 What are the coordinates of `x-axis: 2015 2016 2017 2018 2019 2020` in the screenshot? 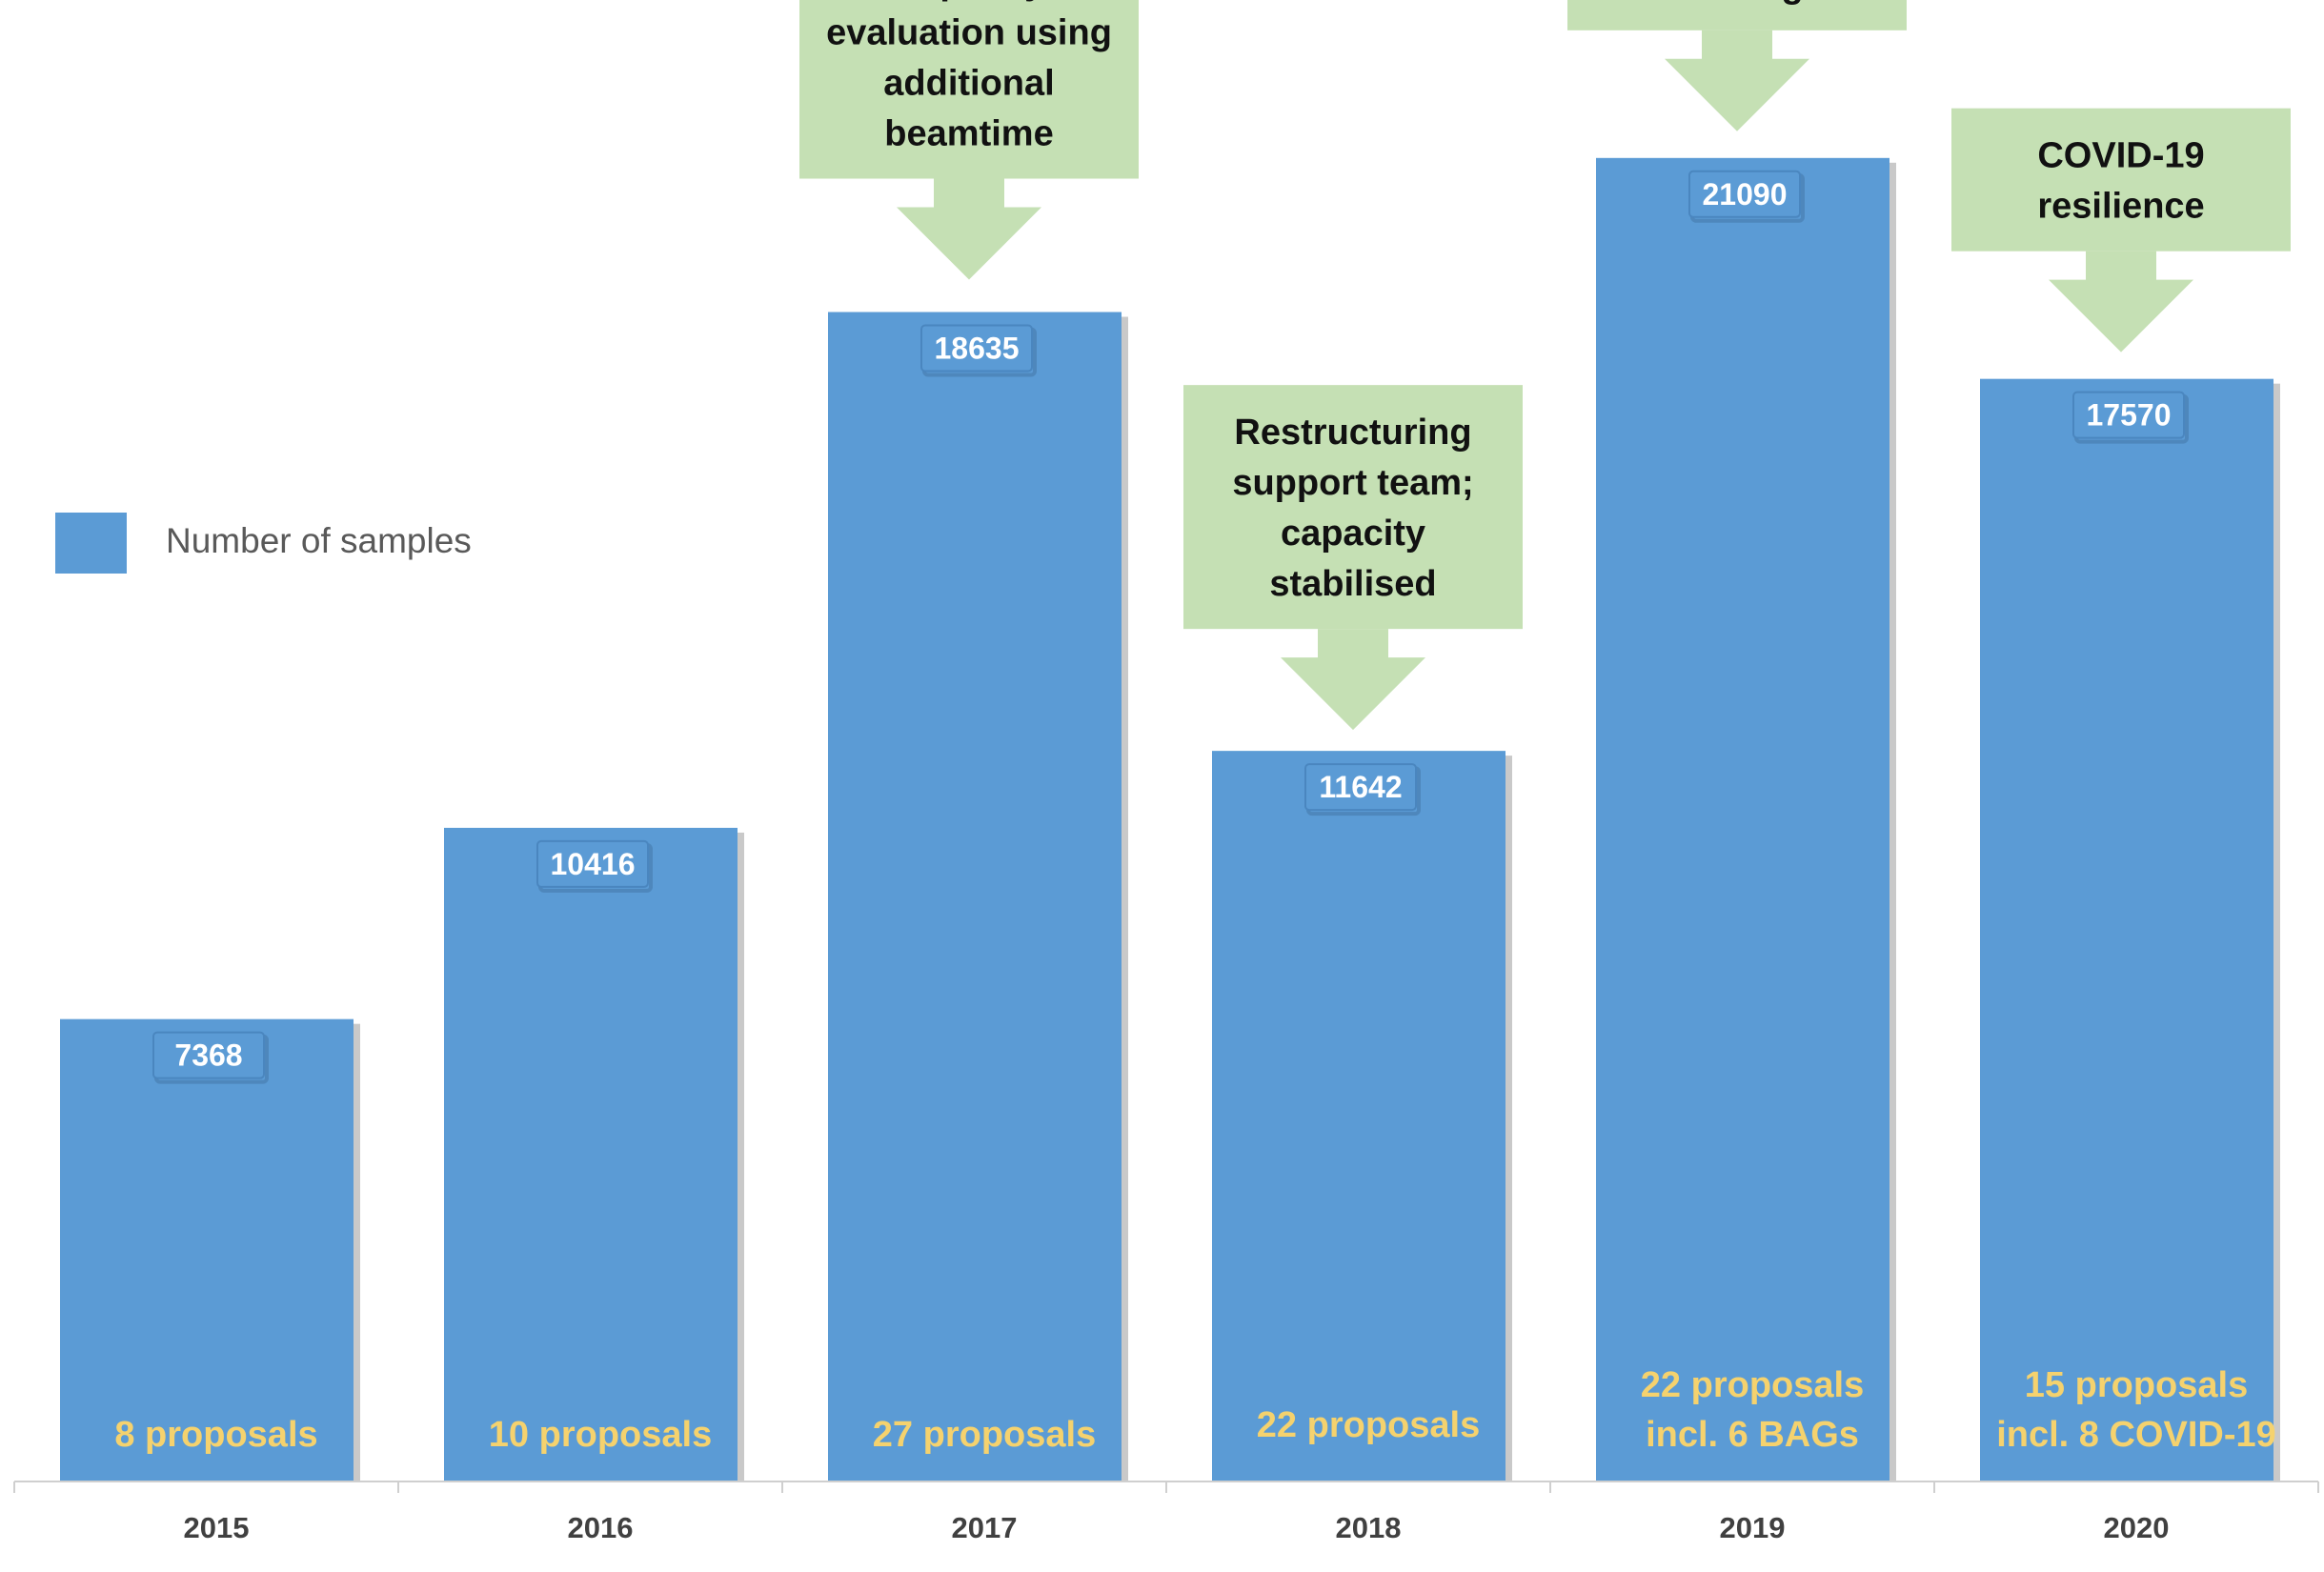 It's located at (1166, 1512).